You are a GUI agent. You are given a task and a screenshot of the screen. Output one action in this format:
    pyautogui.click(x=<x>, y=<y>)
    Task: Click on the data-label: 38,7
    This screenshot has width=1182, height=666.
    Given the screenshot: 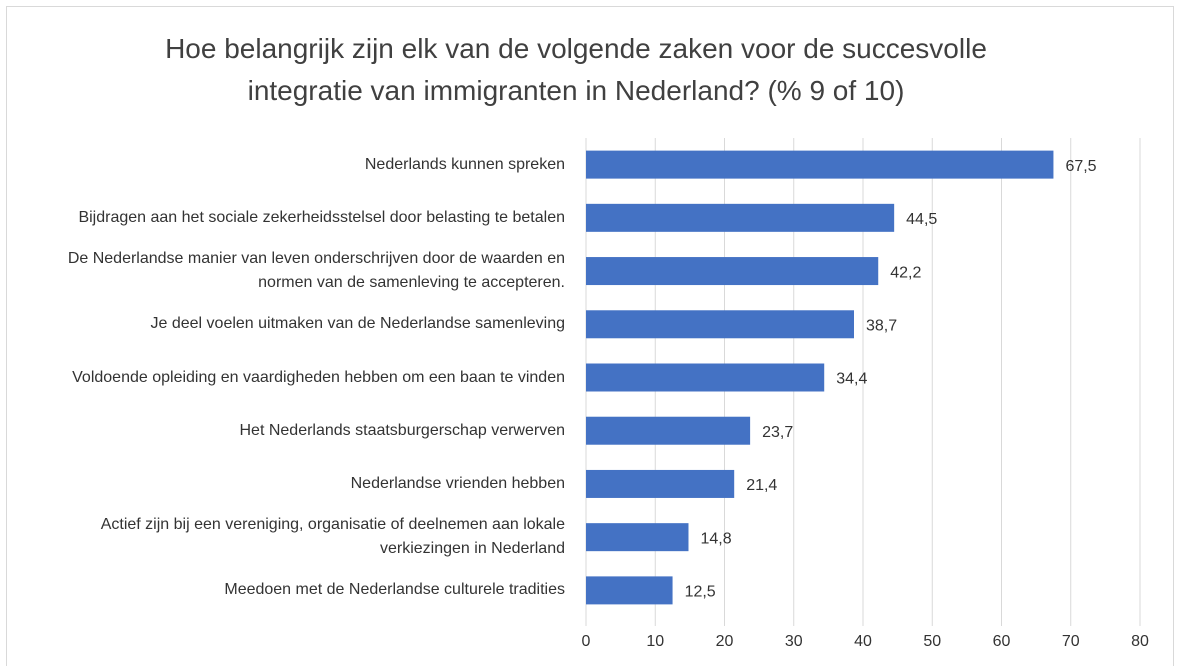 What is the action you would take?
    pyautogui.click(x=881, y=325)
    